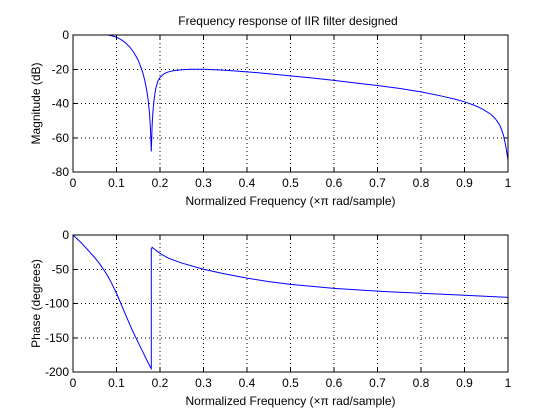  What do you see at coordinates (247, 383) in the screenshot?
I see `phase-x-tick-label: 0.4` at bounding box center [247, 383].